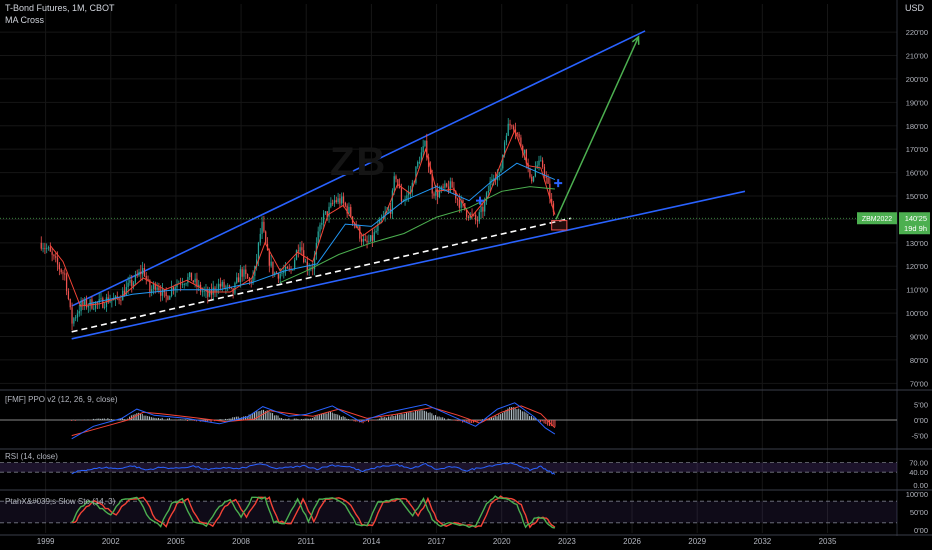 The width and height of the screenshot is (932, 550). What do you see at coordinates (917, 173) in the screenshot?
I see `price-tick-label: 160'00` at bounding box center [917, 173].